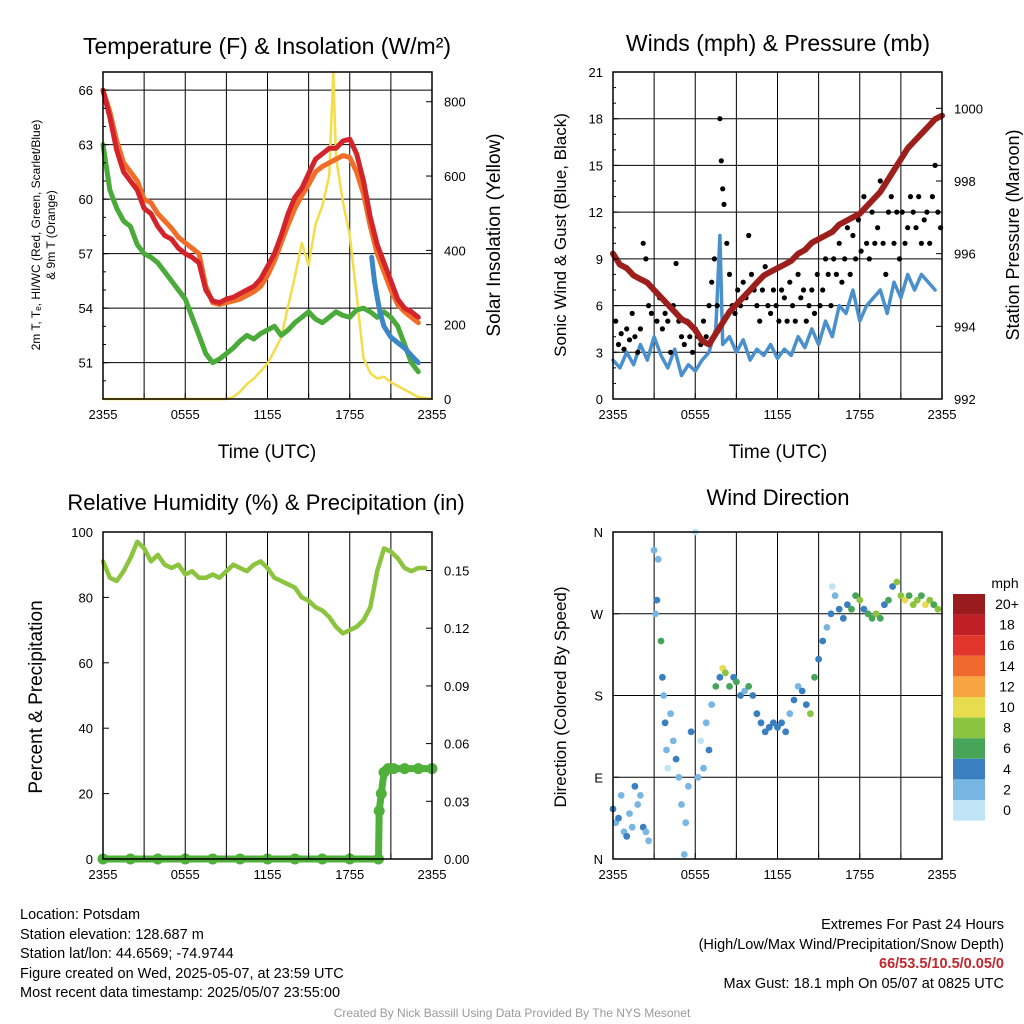 This screenshot has height=1024, width=1024. What do you see at coordinates (965, 181) in the screenshot?
I see `y-right-tick-label: 998` at bounding box center [965, 181].